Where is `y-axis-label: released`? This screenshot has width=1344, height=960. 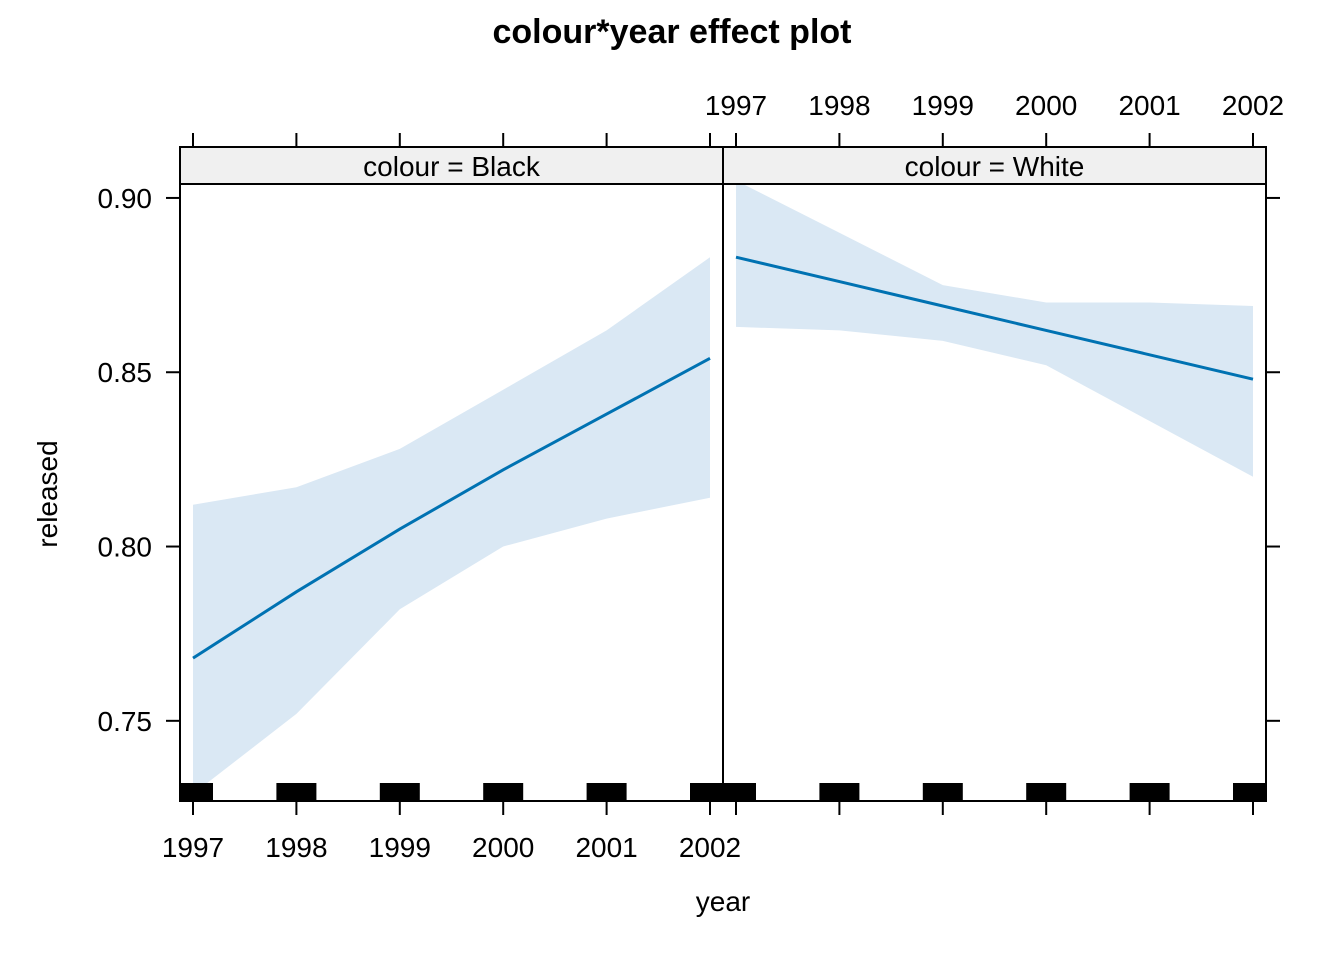
y-axis-label: released is located at coordinates (47, 493).